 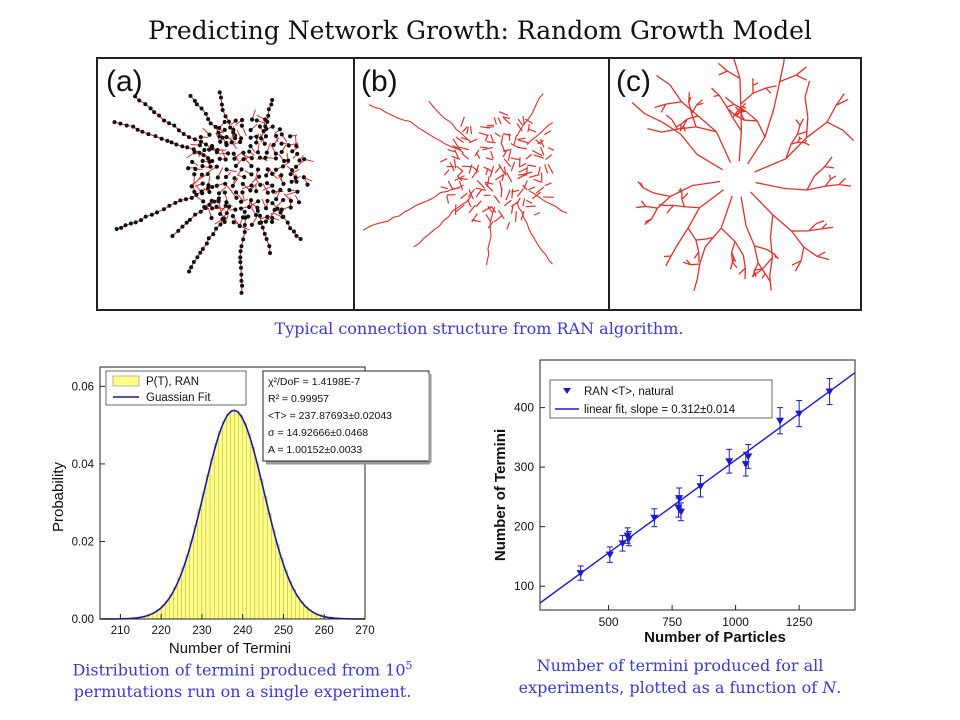 I want to click on caption-histogram-line1: Distribution of termini produced from 10, so click(x=239, y=670).